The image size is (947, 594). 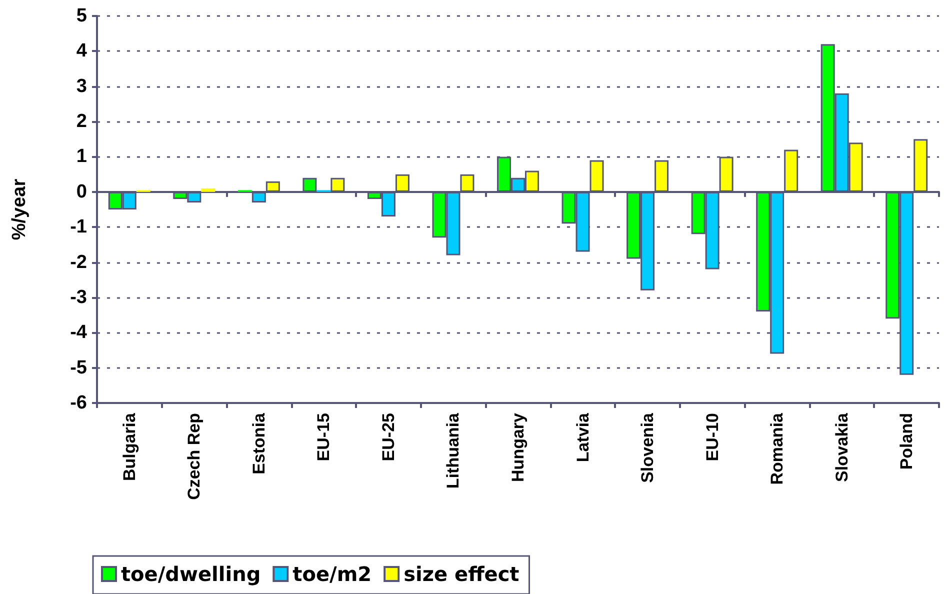 What do you see at coordinates (79, 333) in the screenshot?
I see `y-tick-label: -4` at bounding box center [79, 333].